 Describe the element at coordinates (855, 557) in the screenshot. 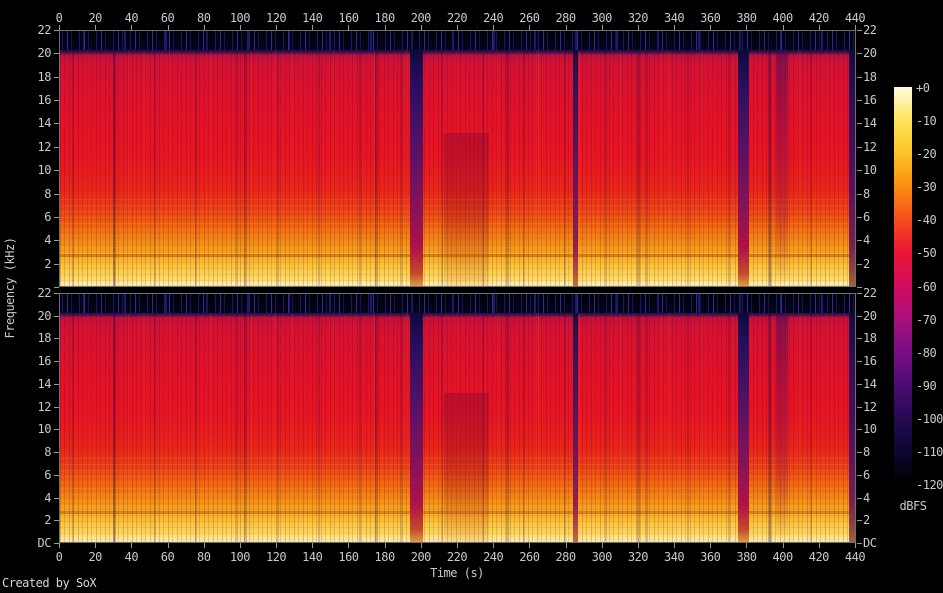

I see `time-tick-label-bottom: 440` at that location.